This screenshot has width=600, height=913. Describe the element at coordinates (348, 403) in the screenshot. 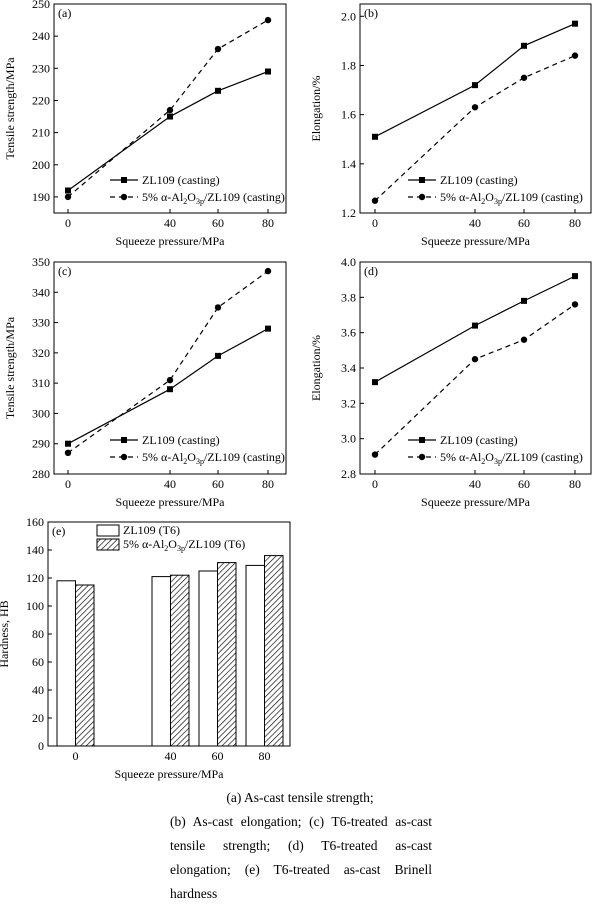

I see `y-tick-label: 3.2` at that location.